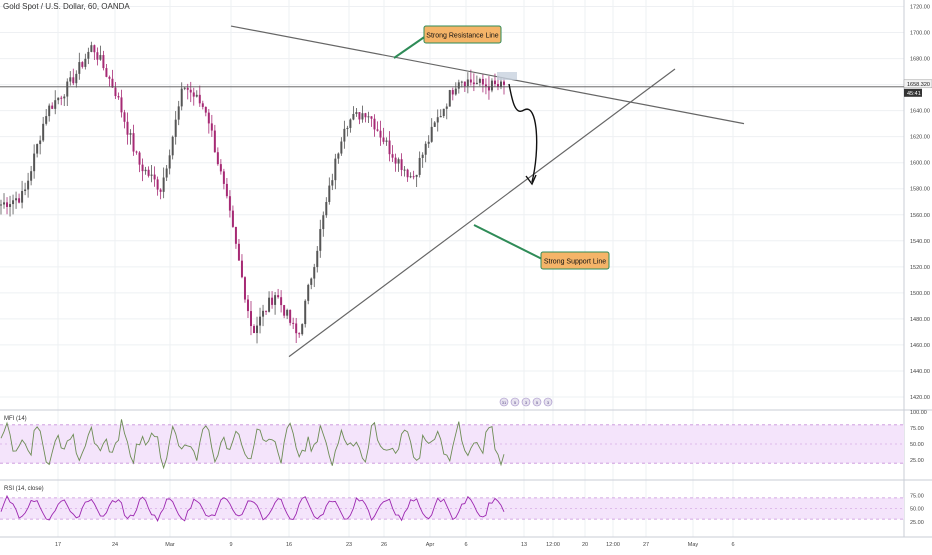  I want to click on event-icon-label: 5, so click(515, 402).